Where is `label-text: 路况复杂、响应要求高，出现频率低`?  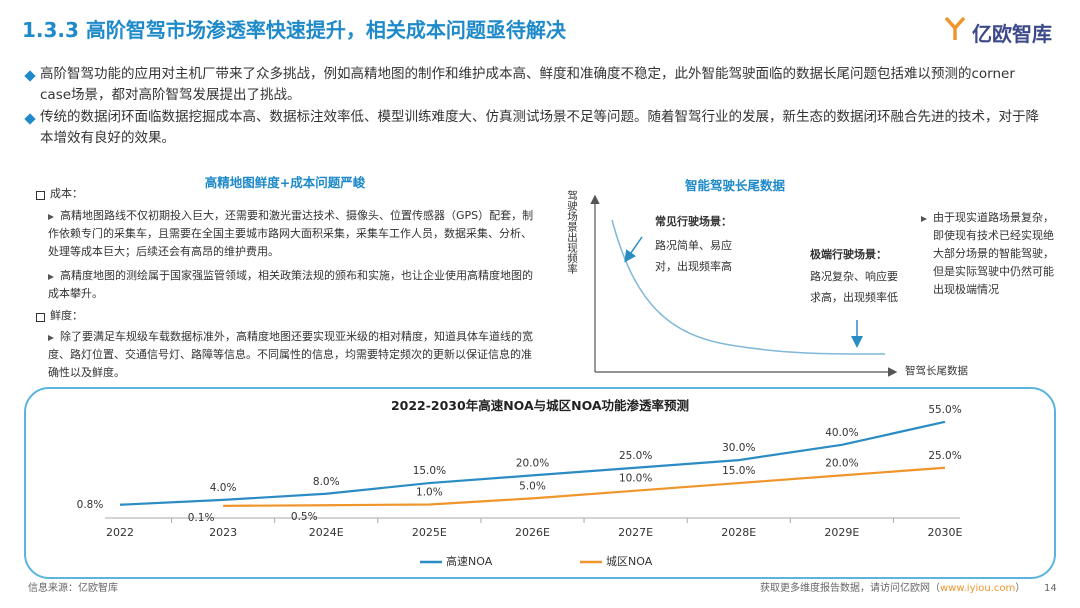 label-text: 路况复杂、响应要求高，出现频率低 is located at coordinates (854, 287).